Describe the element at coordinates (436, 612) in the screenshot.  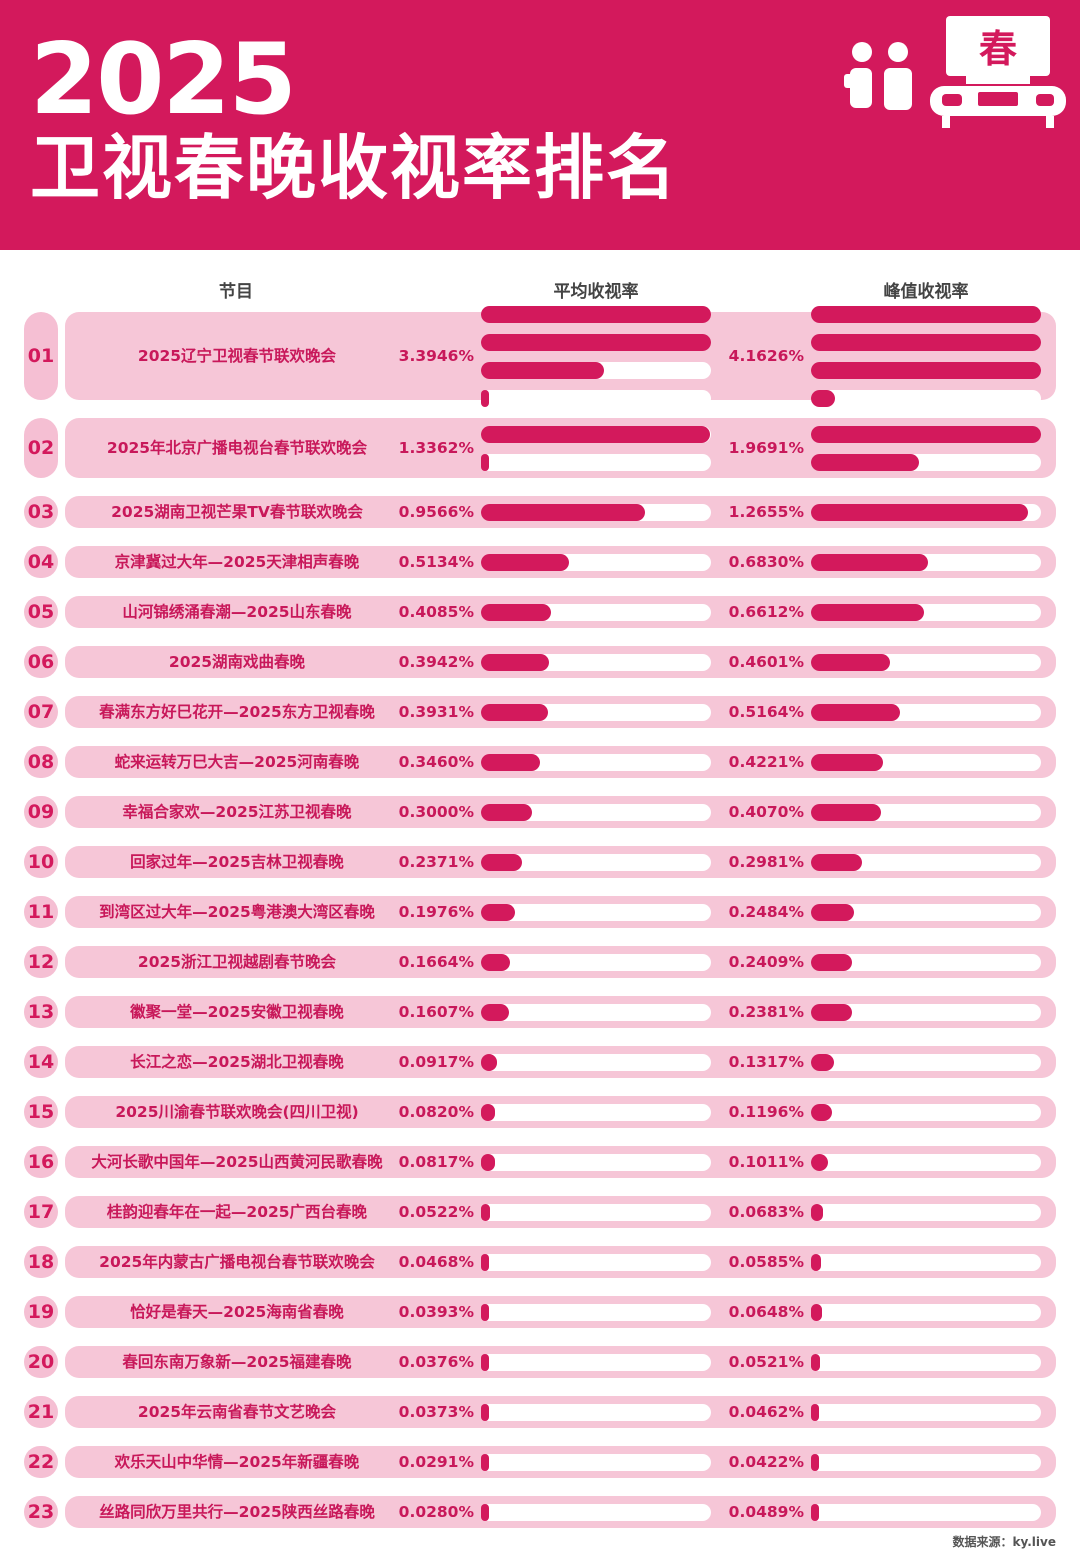
I see `avg-rating-label: 0.4085%` at that location.